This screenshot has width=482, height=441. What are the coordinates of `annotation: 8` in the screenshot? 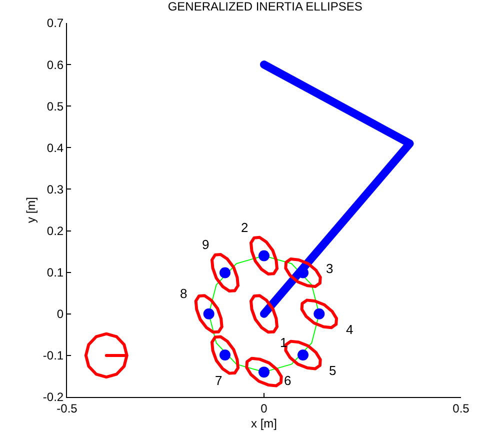 It's located at (184, 293).